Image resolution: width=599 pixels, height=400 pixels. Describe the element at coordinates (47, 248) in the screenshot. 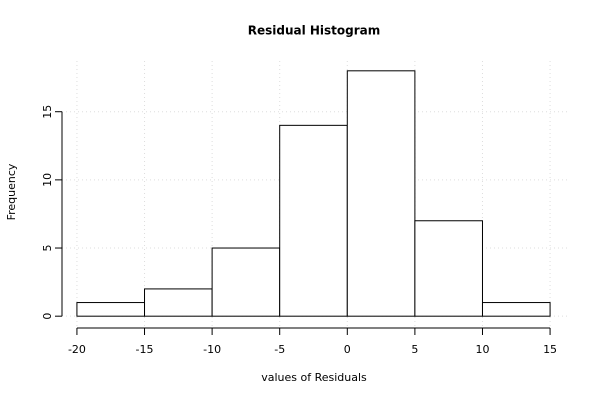

I see `y-tick-label: 5` at that location.